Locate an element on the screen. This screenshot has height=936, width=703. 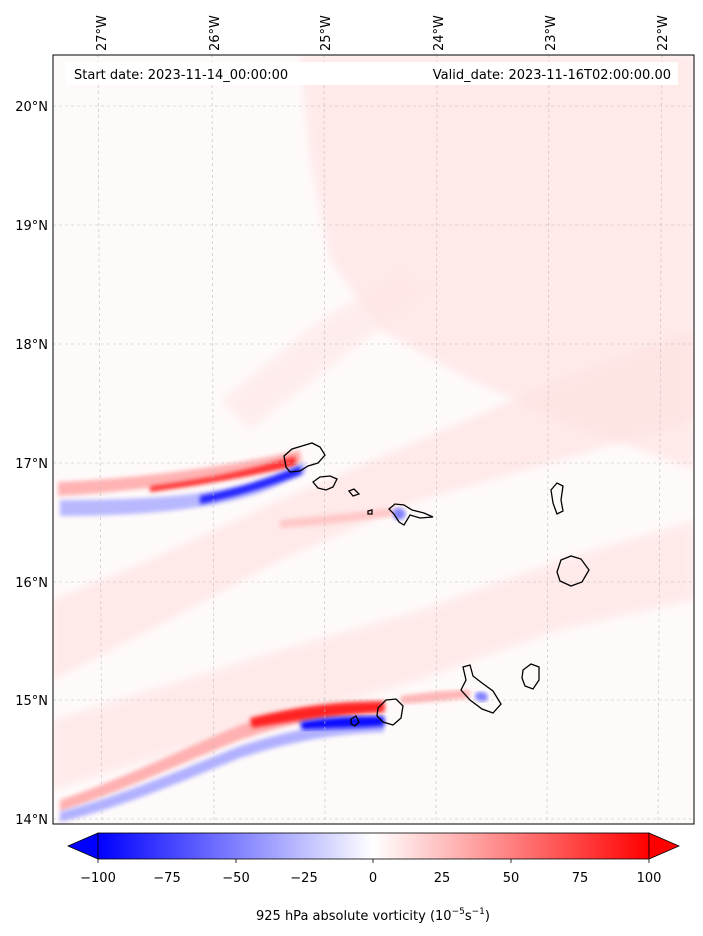
lon-label: 27°W is located at coordinates (102, 33).